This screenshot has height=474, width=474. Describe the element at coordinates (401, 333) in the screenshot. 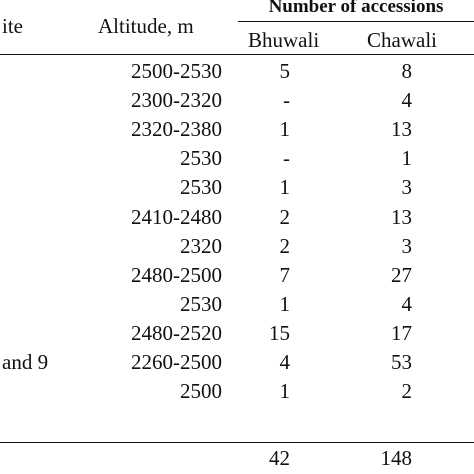

I see `chawali-cell: 17` at that location.